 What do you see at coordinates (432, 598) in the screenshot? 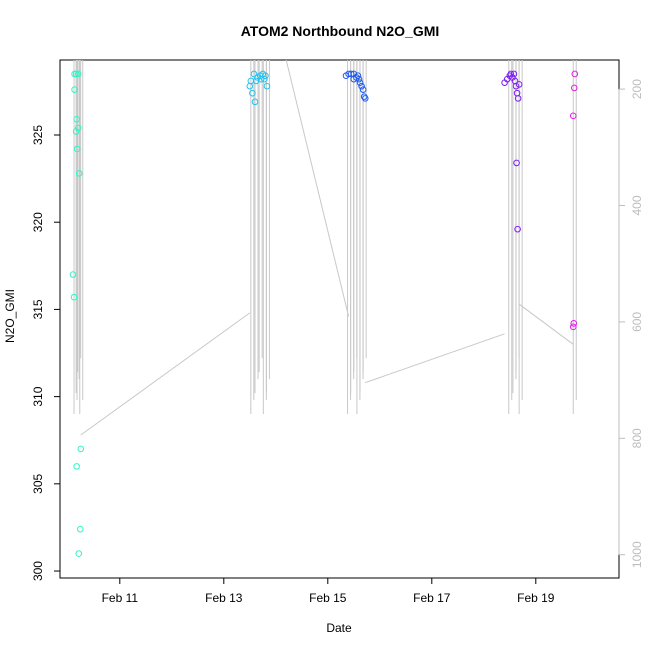
I see `x-tick-label: Feb 17` at bounding box center [432, 598].